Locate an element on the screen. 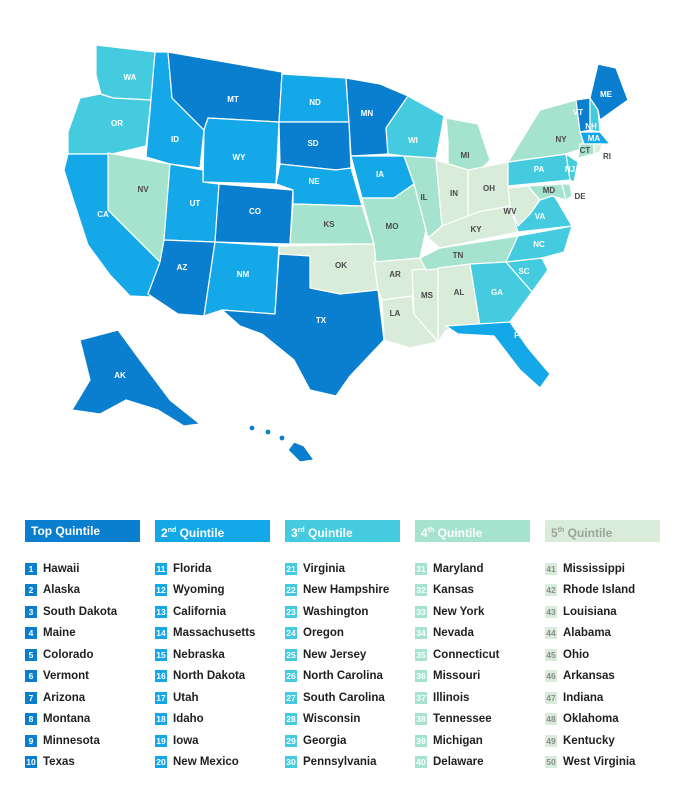  rank-badge: 11 is located at coordinates (161, 568).